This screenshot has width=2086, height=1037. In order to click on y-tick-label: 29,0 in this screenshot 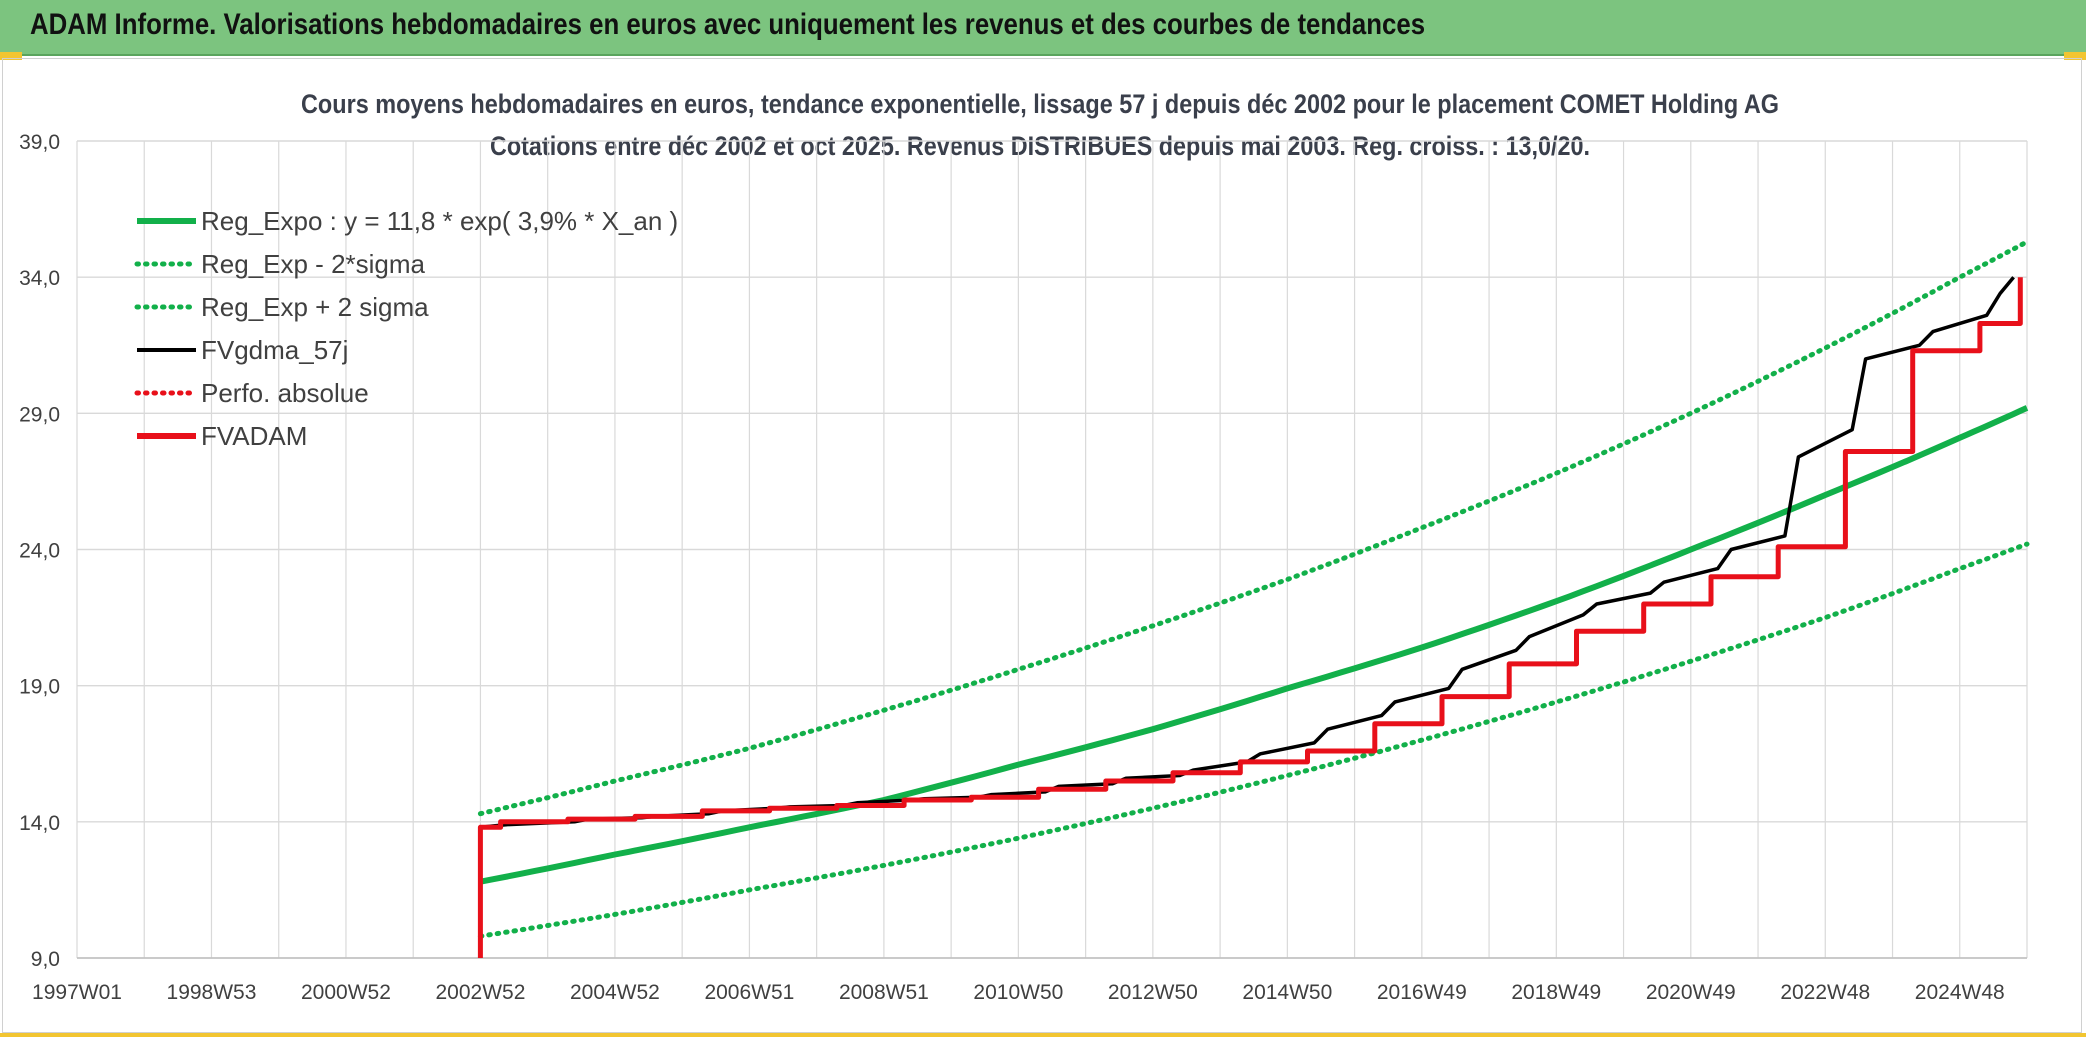, I will do `click(39, 414)`.